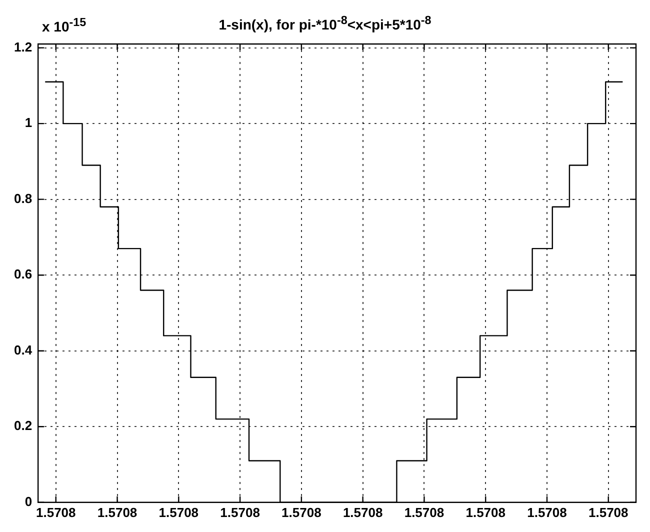  I want to click on y-tick-label: 0, so click(28, 501).